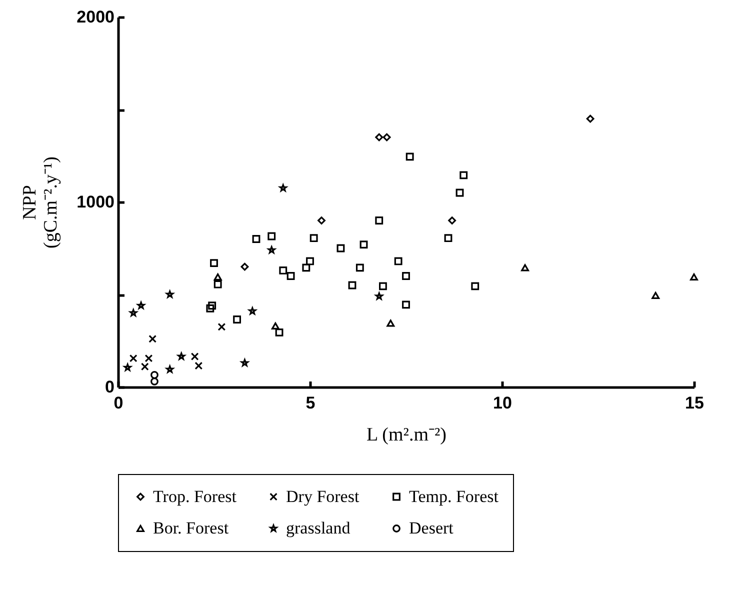 Image resolution: width=736 pixels, height=598 pixels. Describe the element at coordinates (109, 387) in the screenshot. I see `y-tick-label: 0` at that location.